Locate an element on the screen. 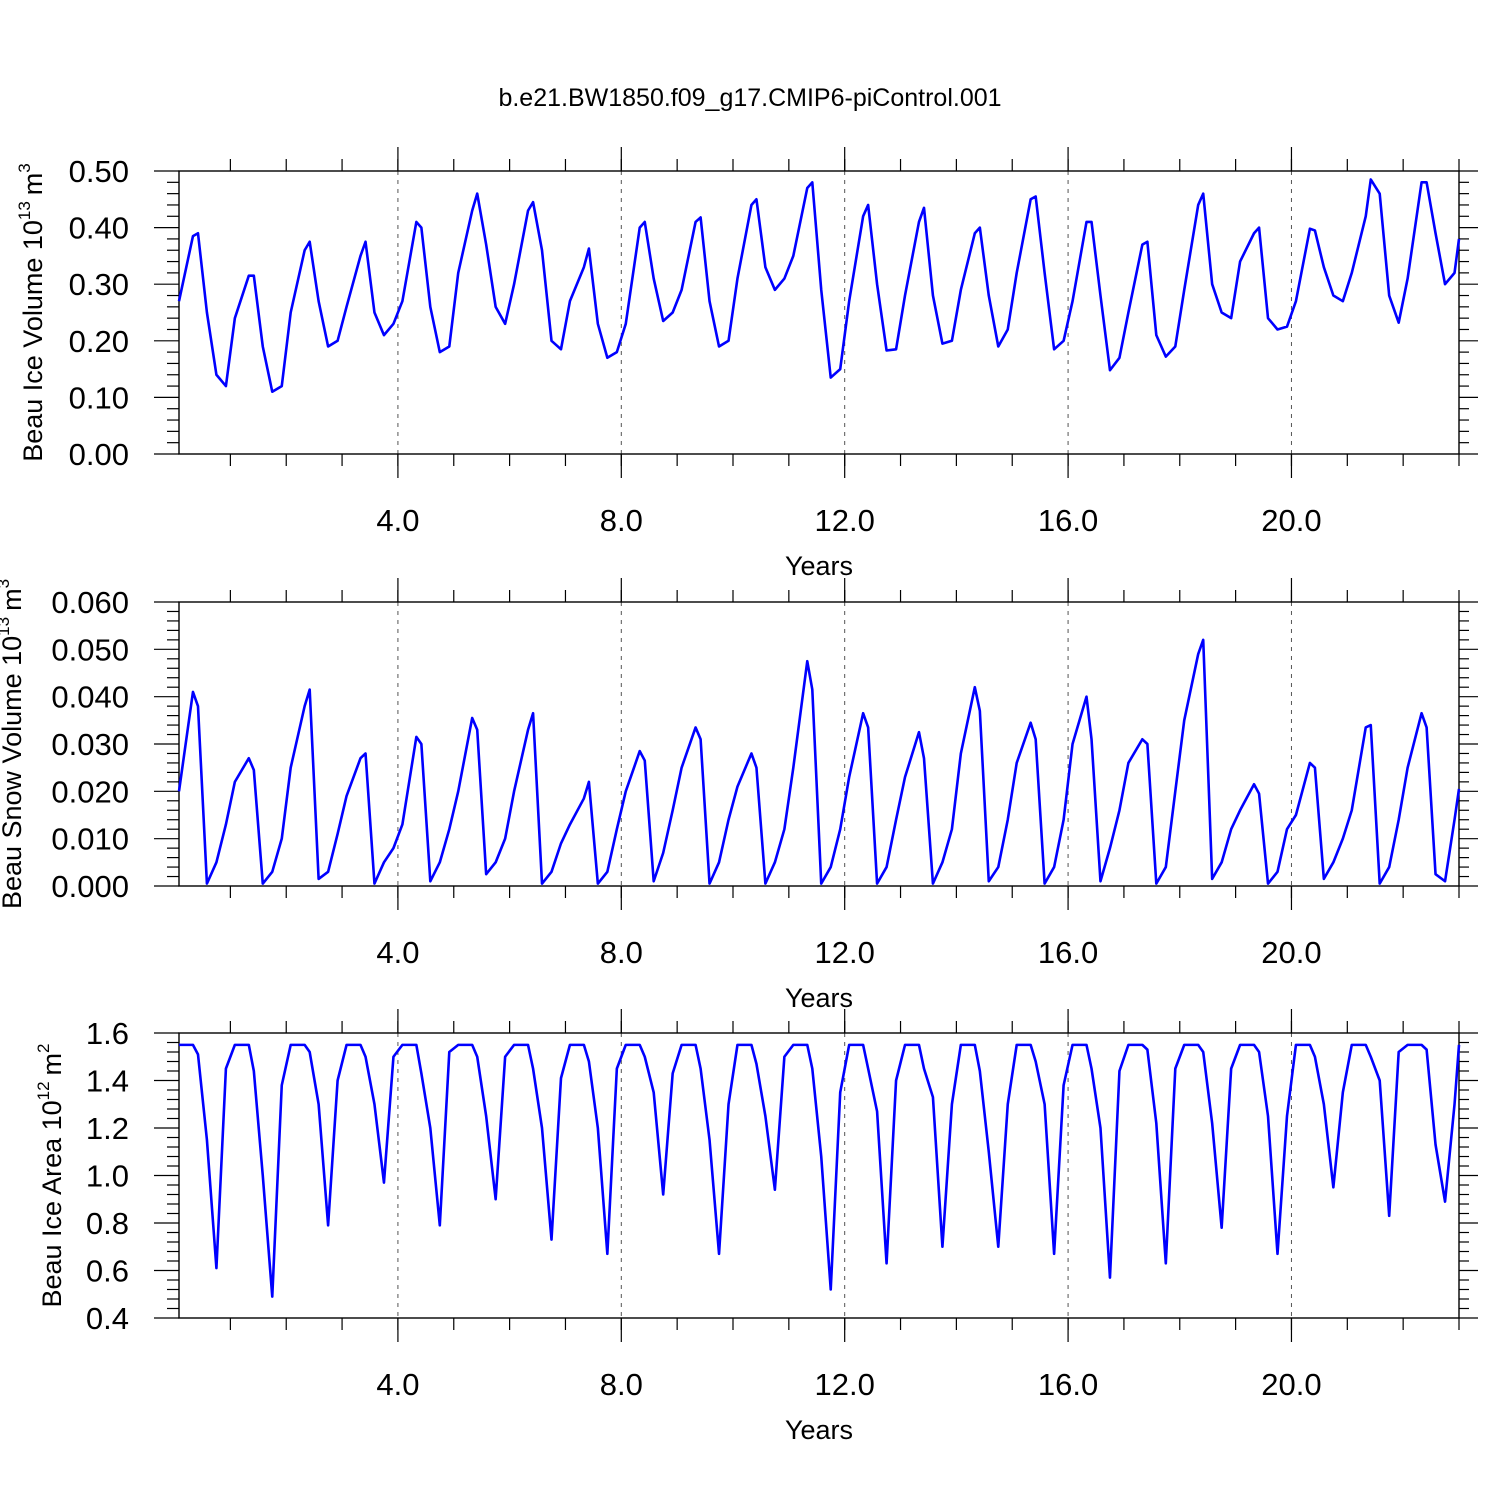  y-axis-title-part: Beau Ice Volume 10 is located at coordinates (33, 341).